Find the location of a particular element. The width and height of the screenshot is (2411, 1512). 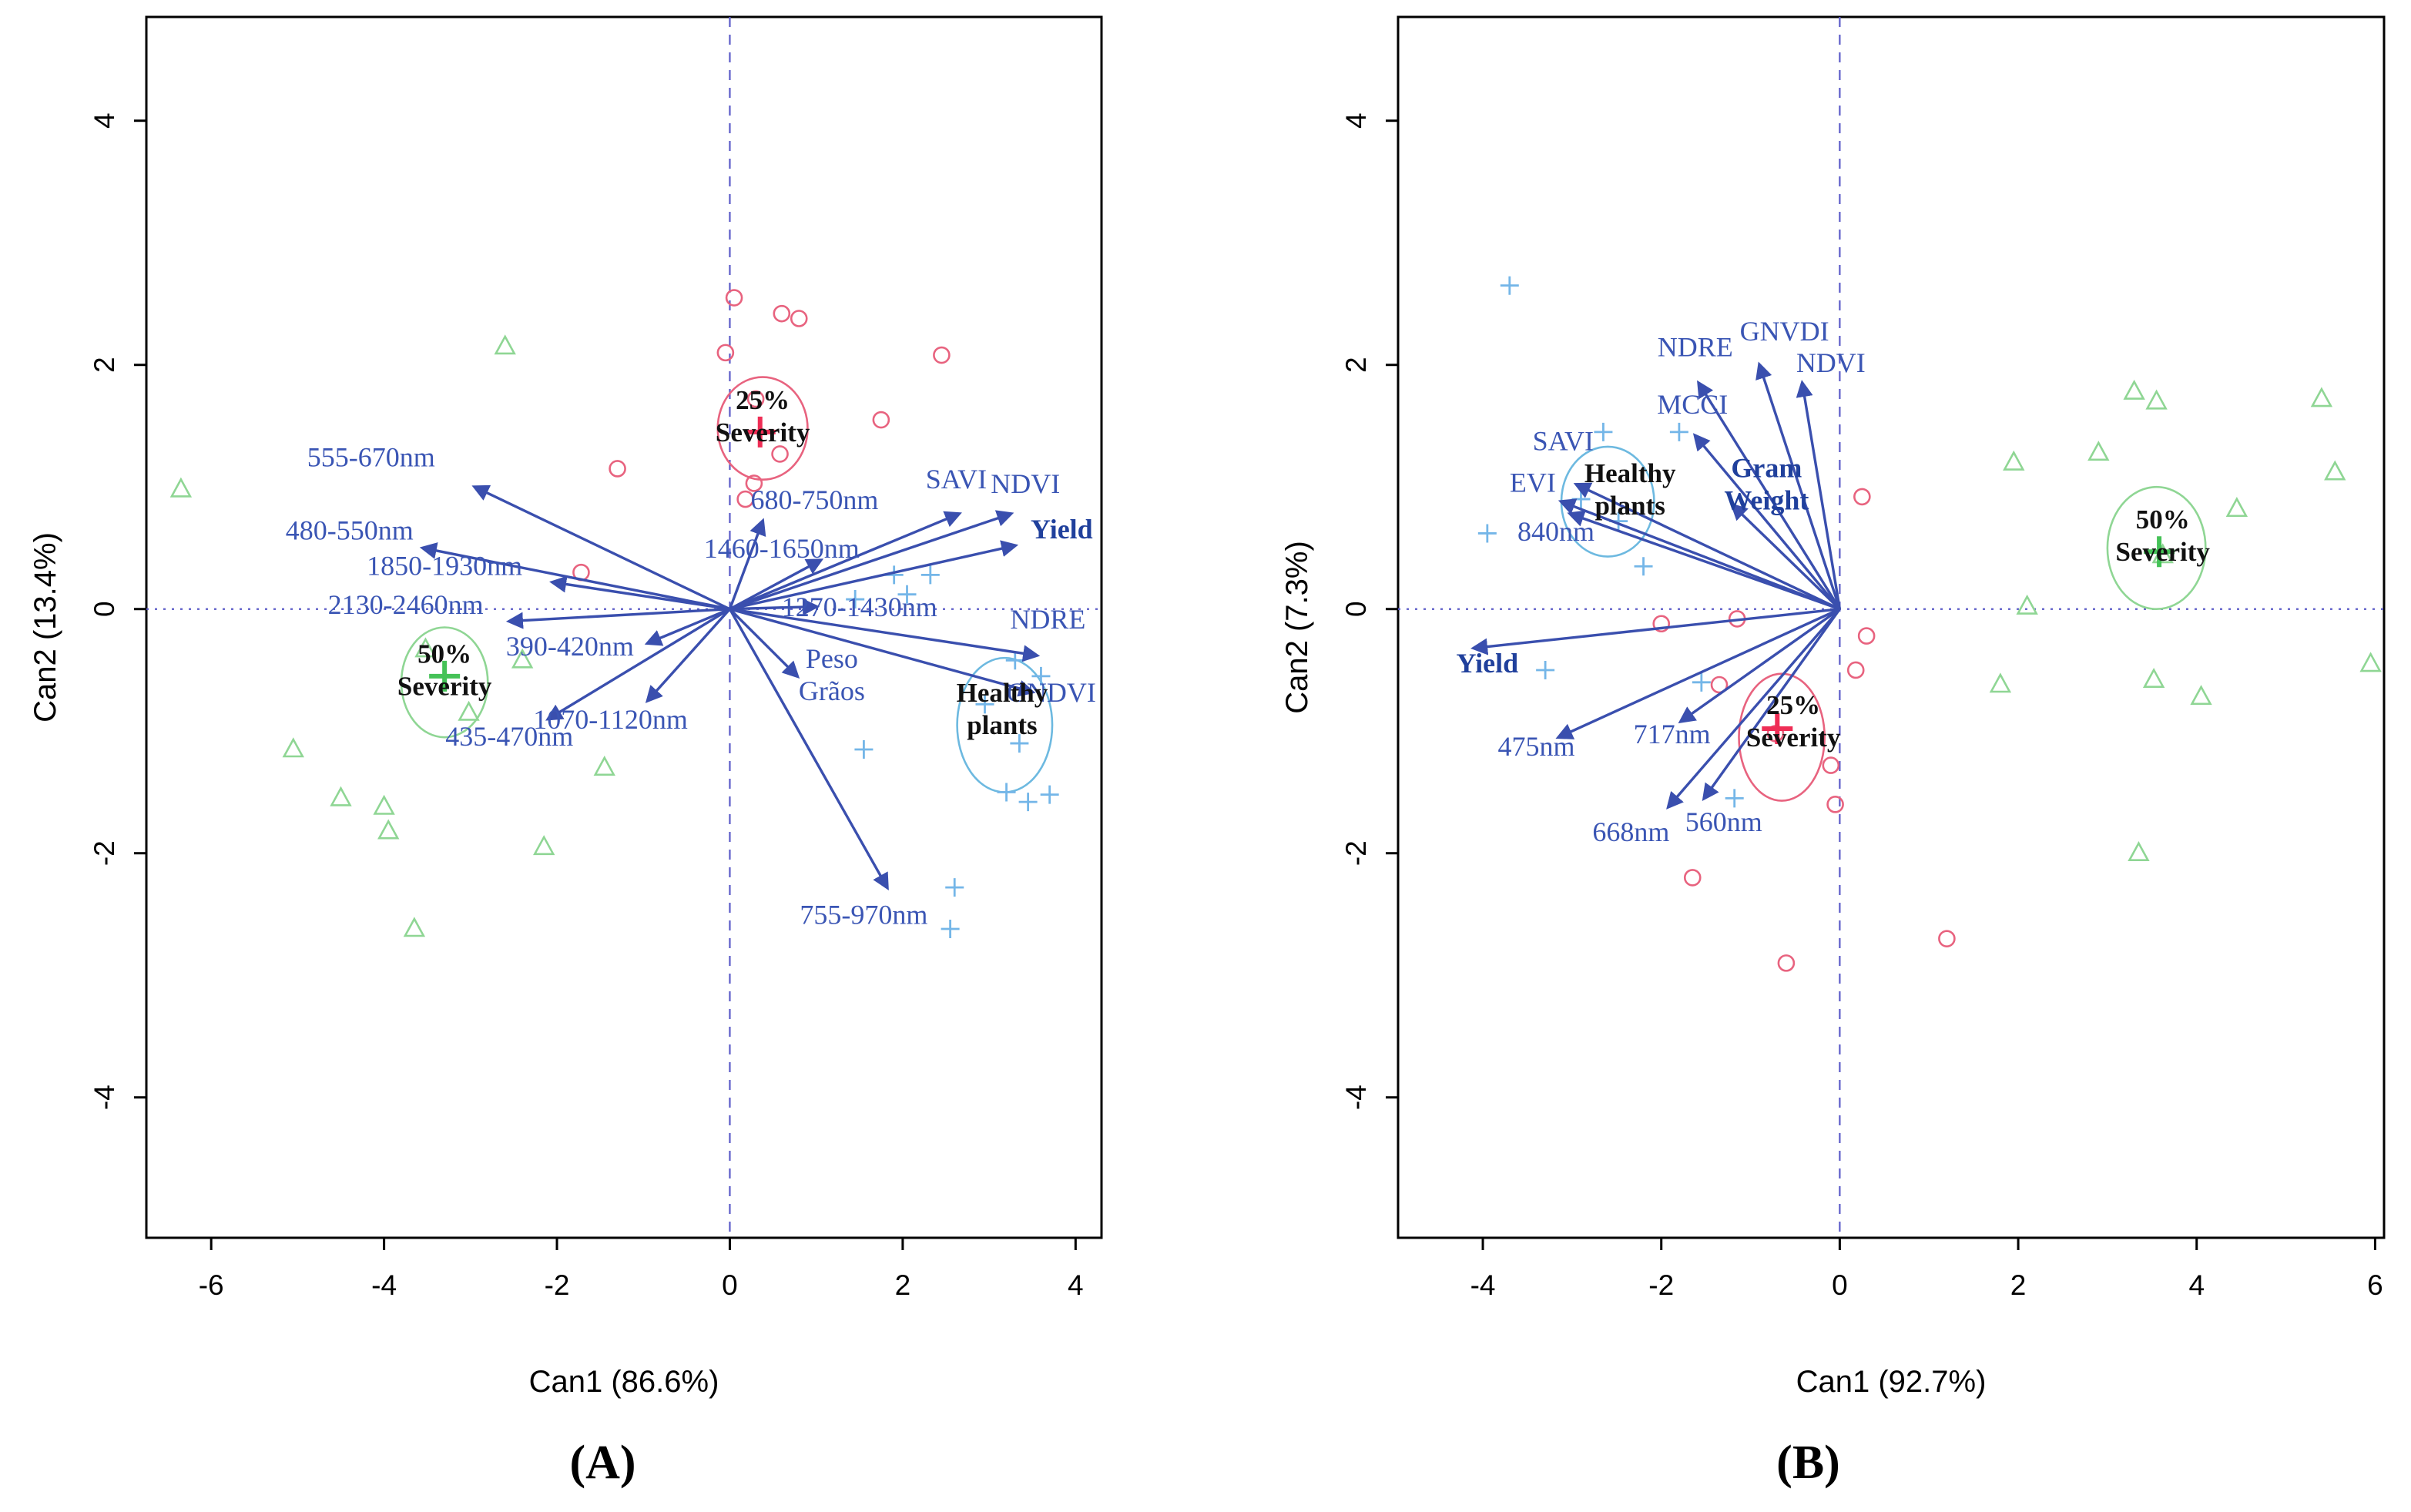

vector-label: 1460-1650nm is located at coordinates (782, 549).